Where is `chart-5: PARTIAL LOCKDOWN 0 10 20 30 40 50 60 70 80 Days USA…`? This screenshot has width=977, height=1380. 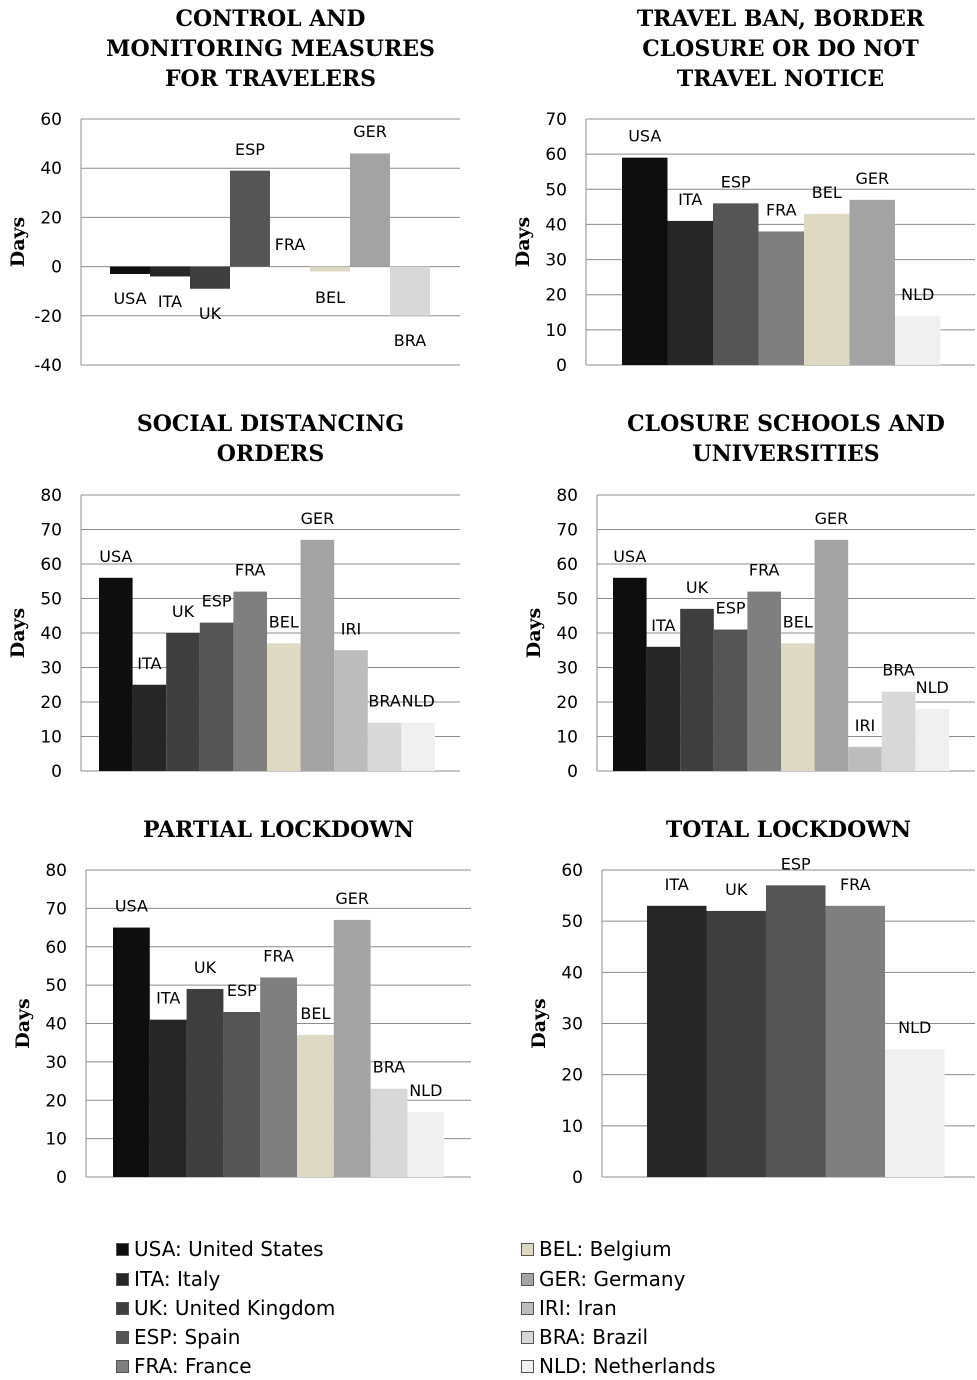 chart-5: PARTIAL LOCKDOWN 0 10 20 30 40 50 60 70 80 Days USA… is located at coordinates (241, 1002).